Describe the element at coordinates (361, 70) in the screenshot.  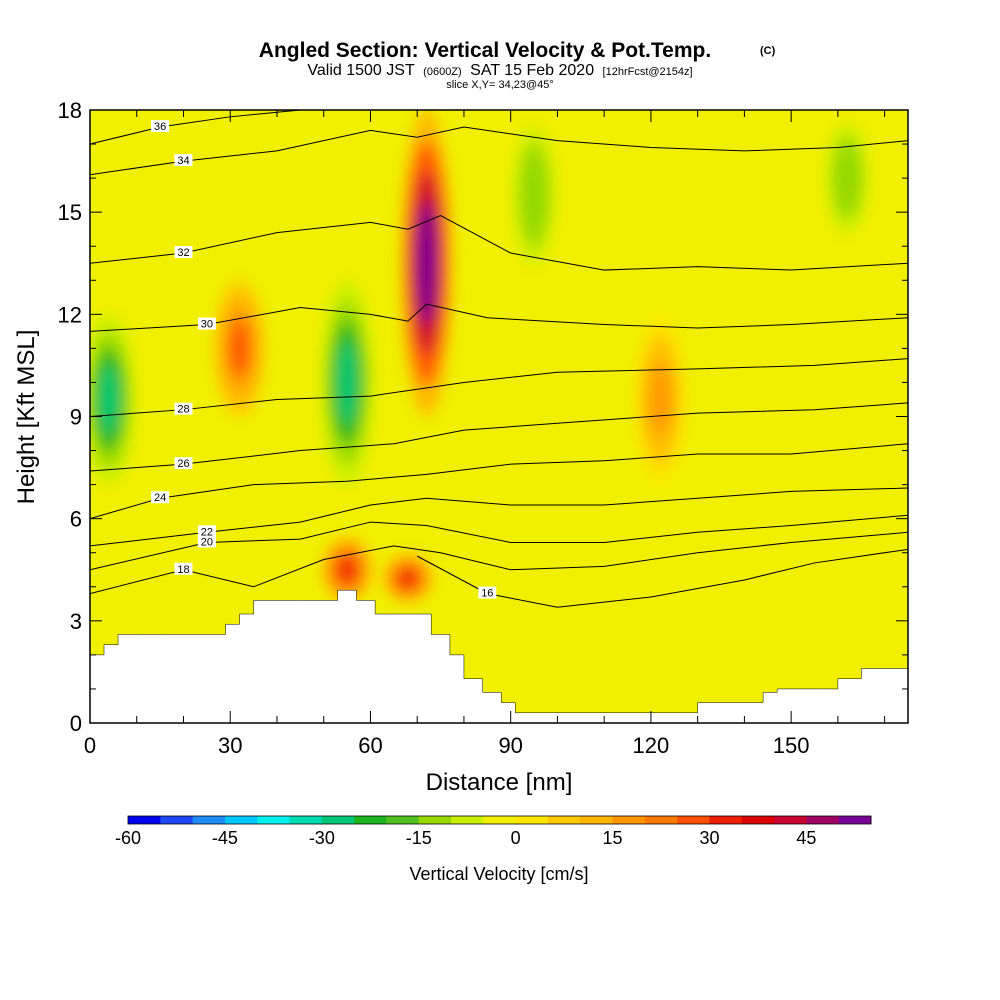
I see `subtitle-valid-time: Valid 1500 JST` at that location.